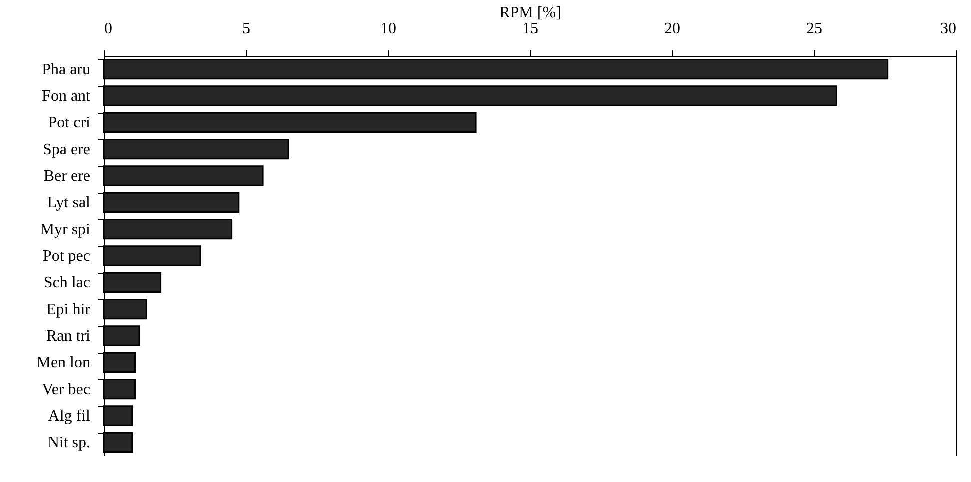 Image resolution: width=971 pixels, height=482 pixels. I want to click on y-tick-label: Ber ere, so click(67, 176).